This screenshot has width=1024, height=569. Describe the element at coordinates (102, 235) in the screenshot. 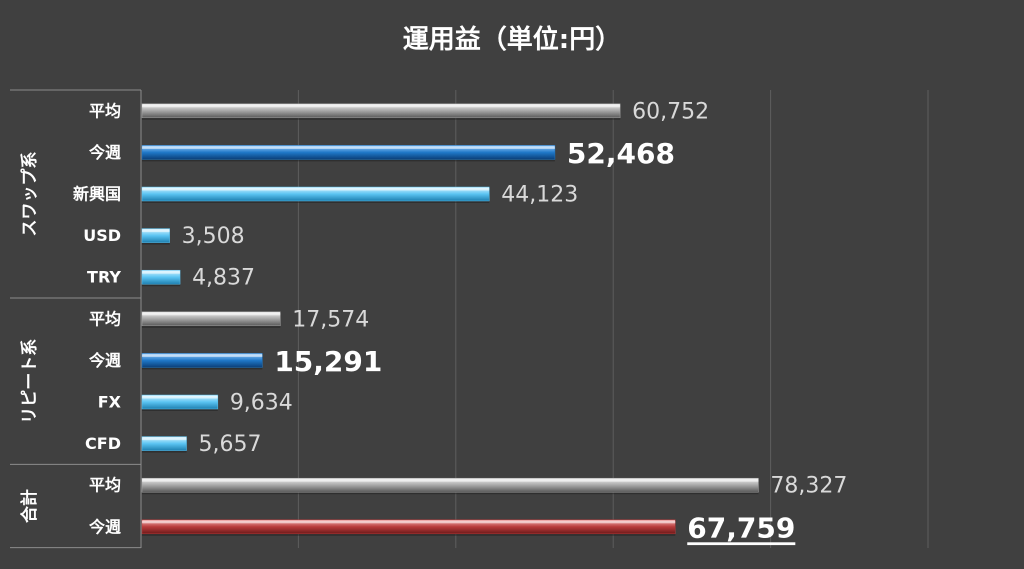

I see `category-label: USD` at that location.